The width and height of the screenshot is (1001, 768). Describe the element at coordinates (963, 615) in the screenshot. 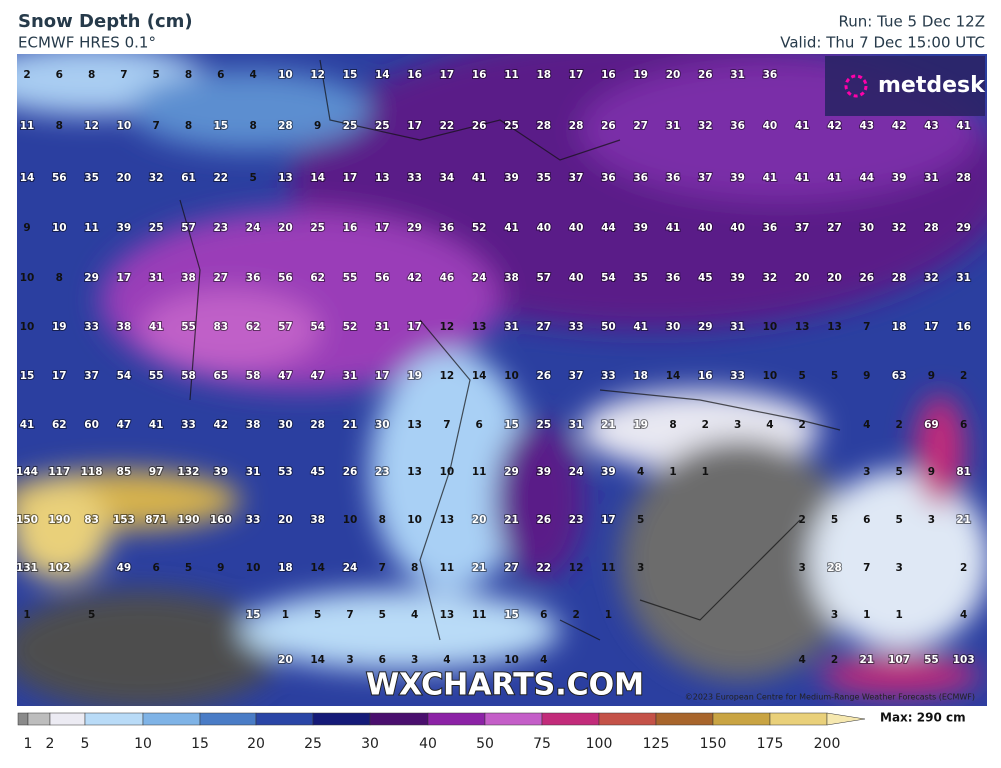

I see `snow-depth-value: 4` at that location.